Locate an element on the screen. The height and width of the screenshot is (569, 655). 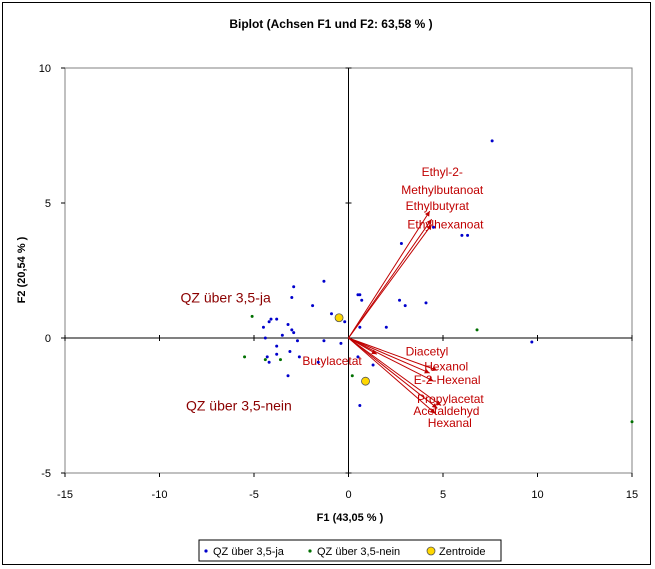
legend-label-centroid: Zentroide is located at coordinates (462, 552).